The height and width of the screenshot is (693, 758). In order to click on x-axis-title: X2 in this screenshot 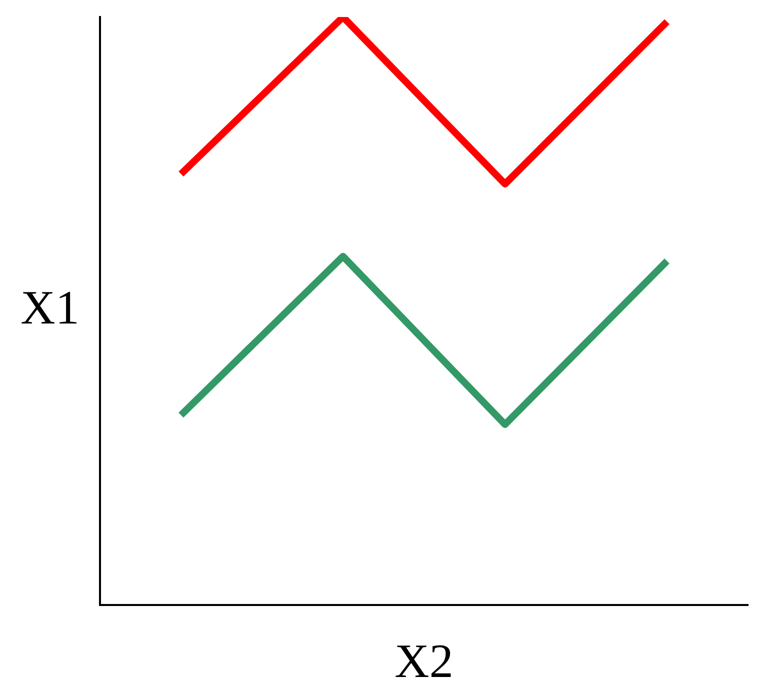, I will do `click(424, 661)`.